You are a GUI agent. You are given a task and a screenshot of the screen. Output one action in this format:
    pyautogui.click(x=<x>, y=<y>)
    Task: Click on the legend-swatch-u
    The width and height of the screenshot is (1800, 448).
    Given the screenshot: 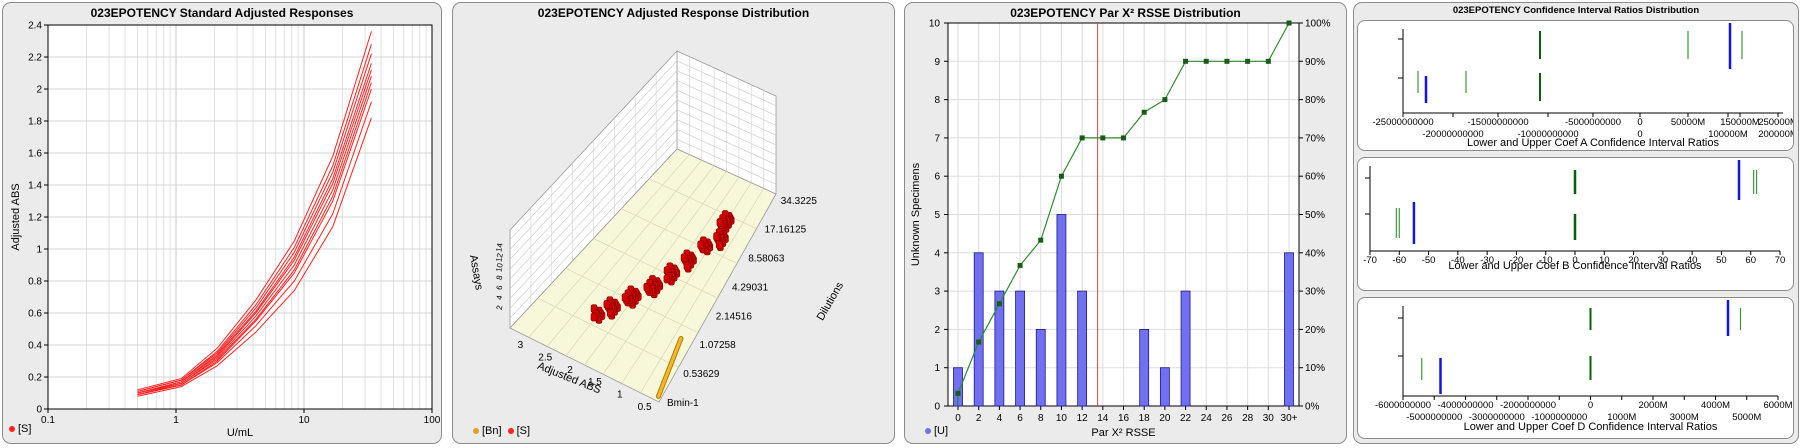 What is the action you would take?
    pyautogui.click(x=928, y=431)
    